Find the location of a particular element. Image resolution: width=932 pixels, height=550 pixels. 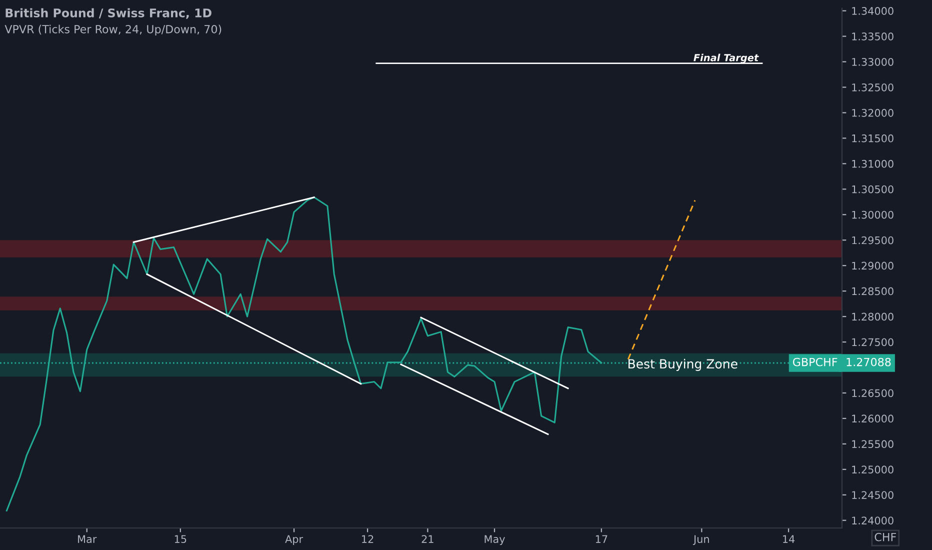

y-tick-label: 1.26500 is located at coordinates (873, 393).